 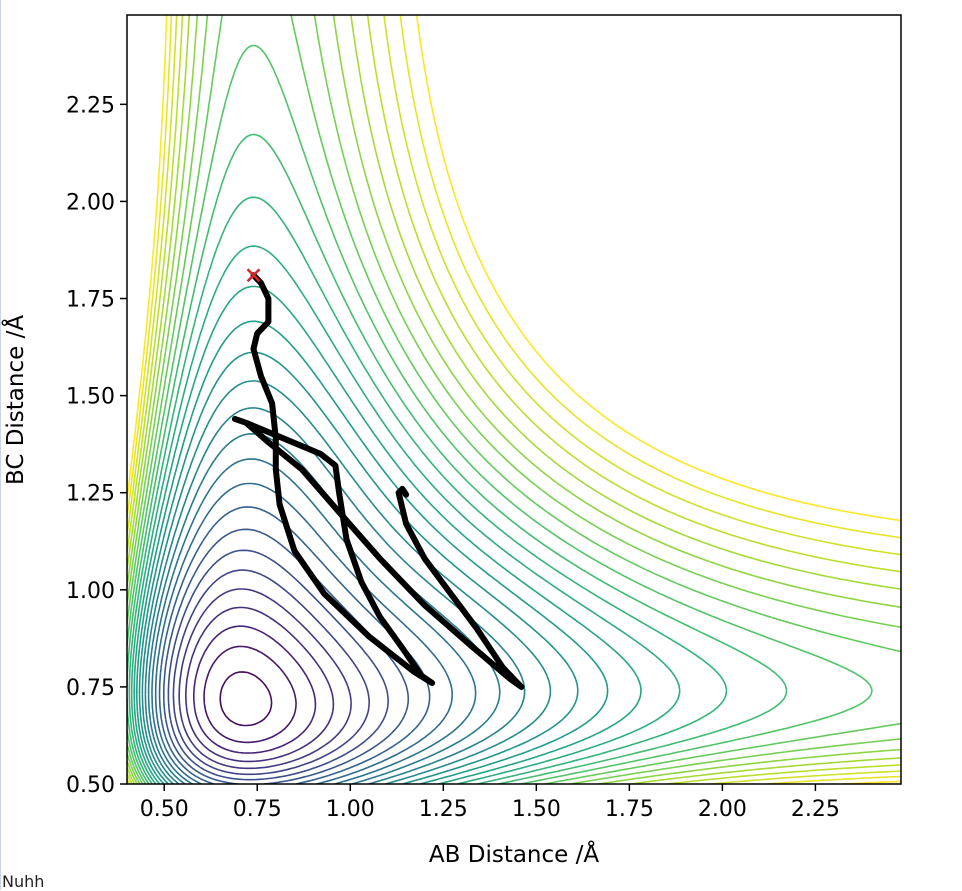 I want to click on y-tick-label: 2.25, so click(x=90, y=105).